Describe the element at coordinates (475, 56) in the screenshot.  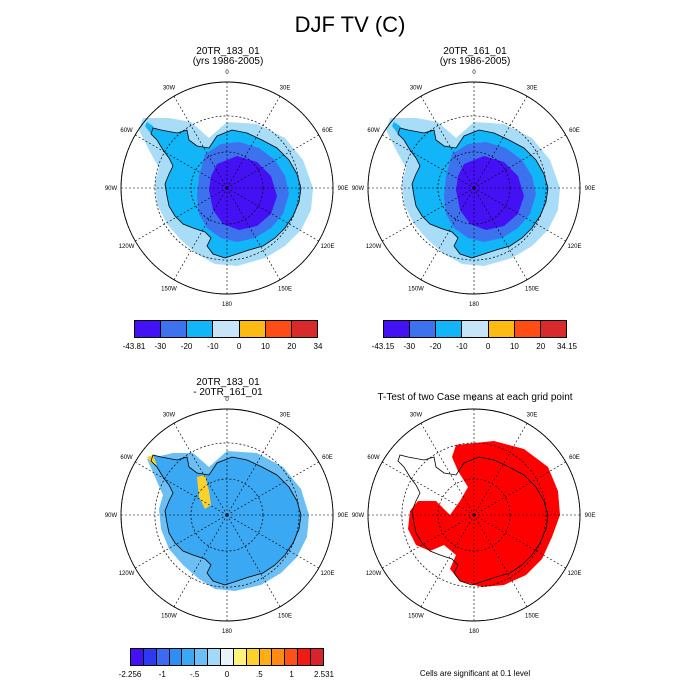
I see `panel-2-title: 20TR_161_01 (yrs 1986-2005)` at that location.